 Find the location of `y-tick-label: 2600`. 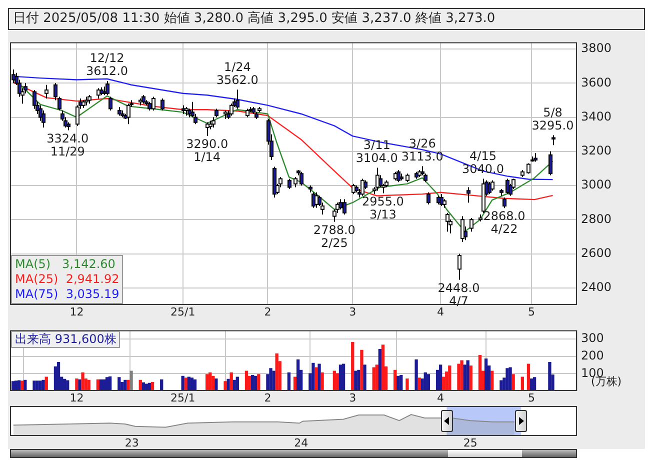

y-tick-label: 2600 is located at coordinates (596, 253).